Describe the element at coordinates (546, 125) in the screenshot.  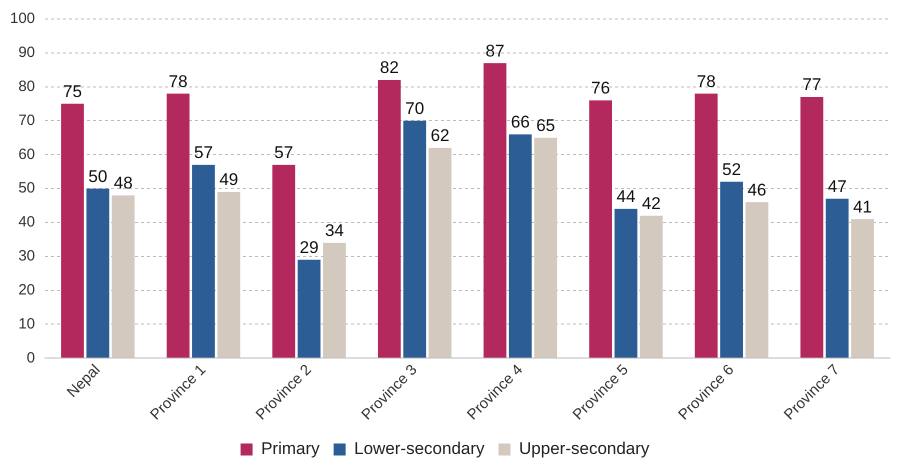
I see `data-label: 65` at that location.